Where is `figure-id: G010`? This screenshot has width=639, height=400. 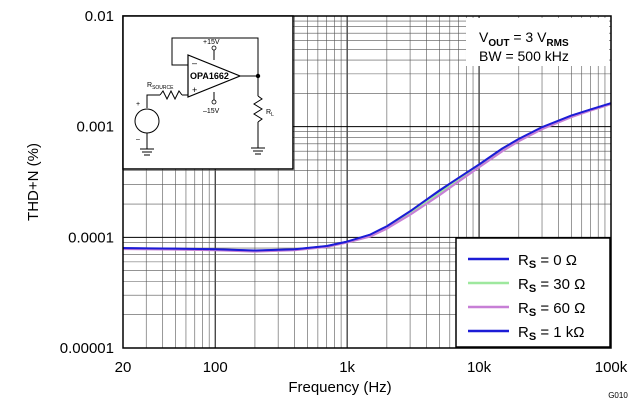
figure-id: G010 is located at coordinates (618, 395).